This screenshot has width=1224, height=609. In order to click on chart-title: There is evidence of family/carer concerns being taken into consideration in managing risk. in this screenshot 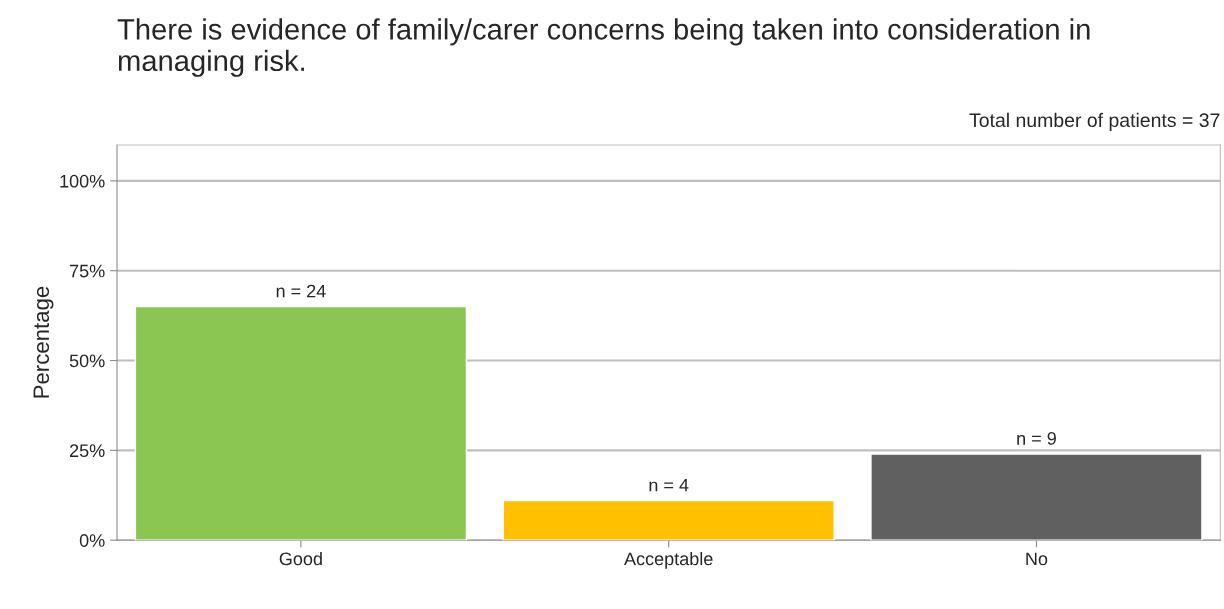, I will do `click(603, 47)`.